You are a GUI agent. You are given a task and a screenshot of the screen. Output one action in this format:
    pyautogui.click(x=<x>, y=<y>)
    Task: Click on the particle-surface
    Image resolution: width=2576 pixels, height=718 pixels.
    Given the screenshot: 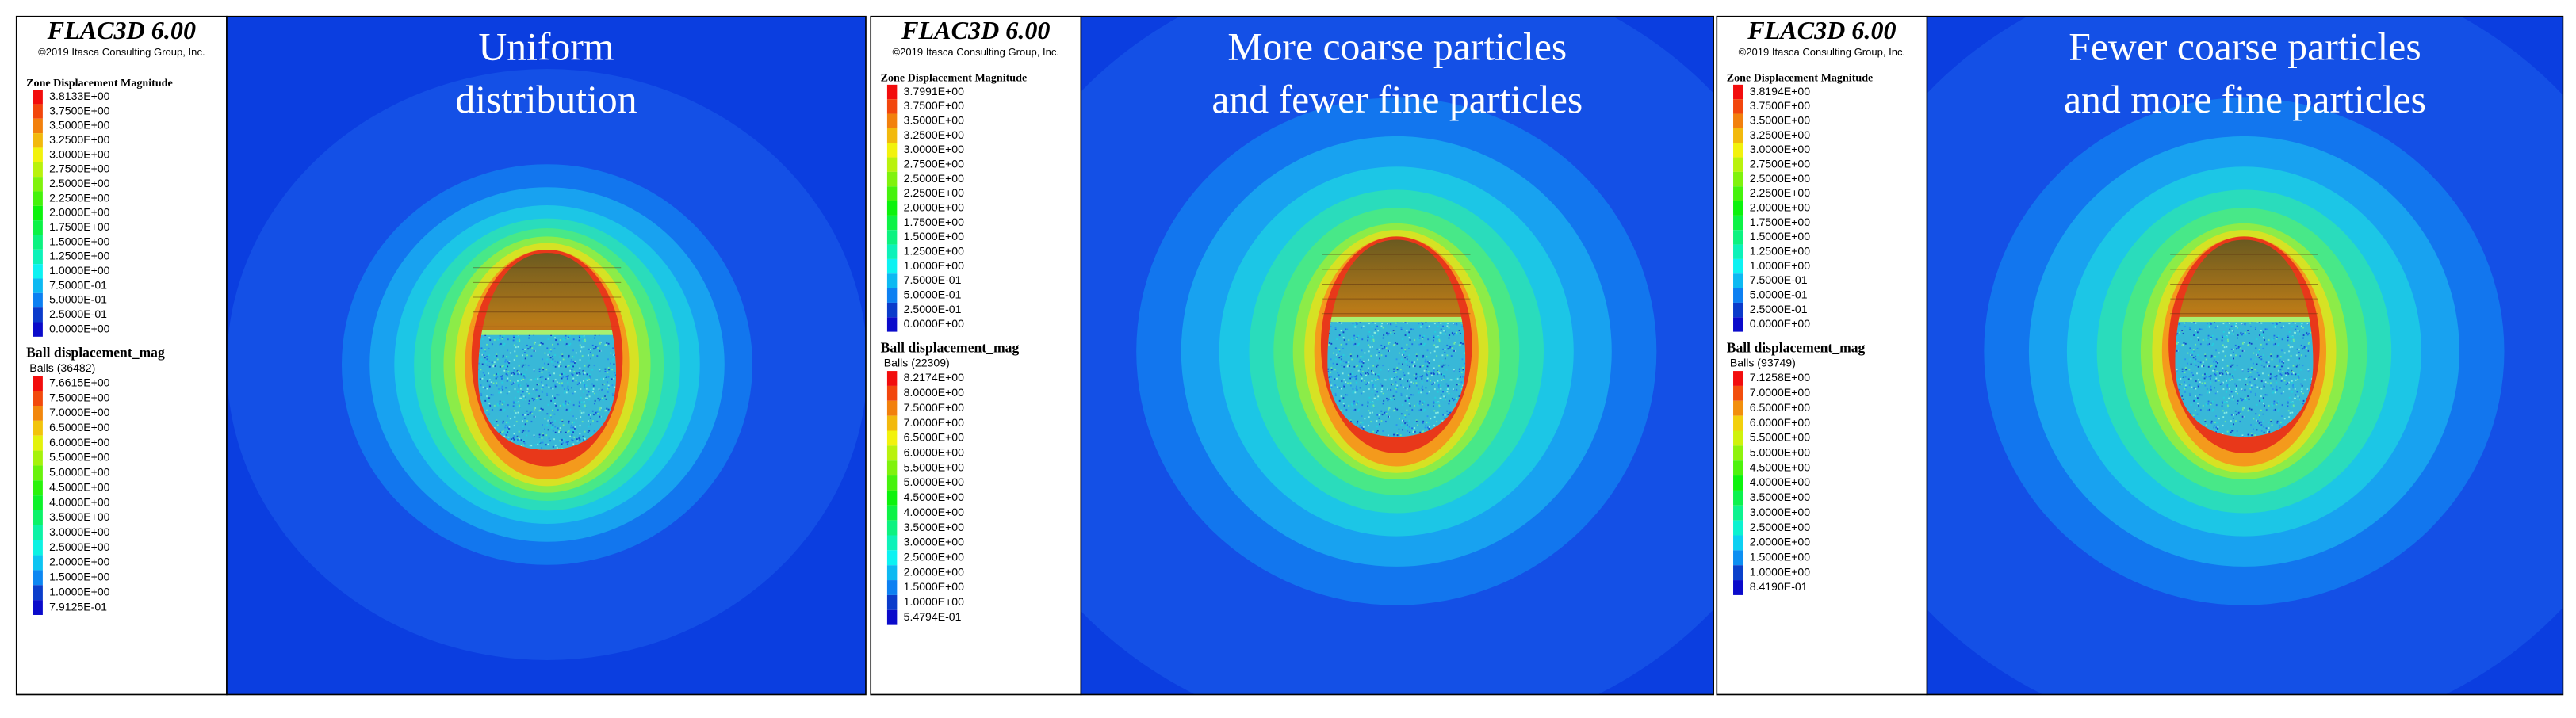 What is the action you would take?
    pyautogui.click(x=1396, y=320)
    